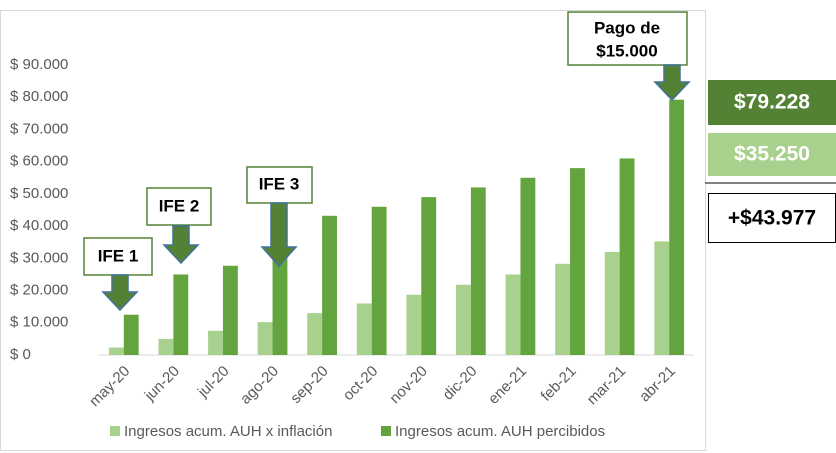 The width and height of the screenshot is (836, 453). What do you see at coordinates (39, 290) in the screenshot?
I see `y-tick-label: $ 20.000` at bounding box center [39, 290].